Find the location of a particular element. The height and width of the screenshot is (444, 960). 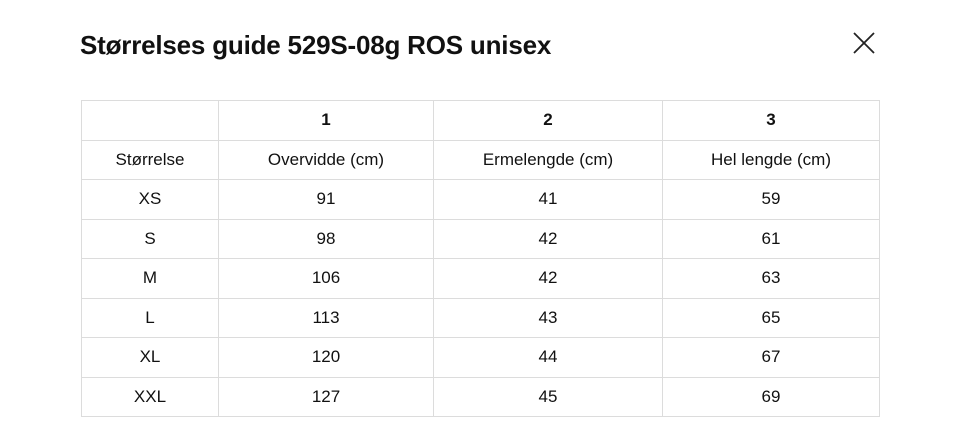

group-cell: 2 is located at coordinates (548, 120).